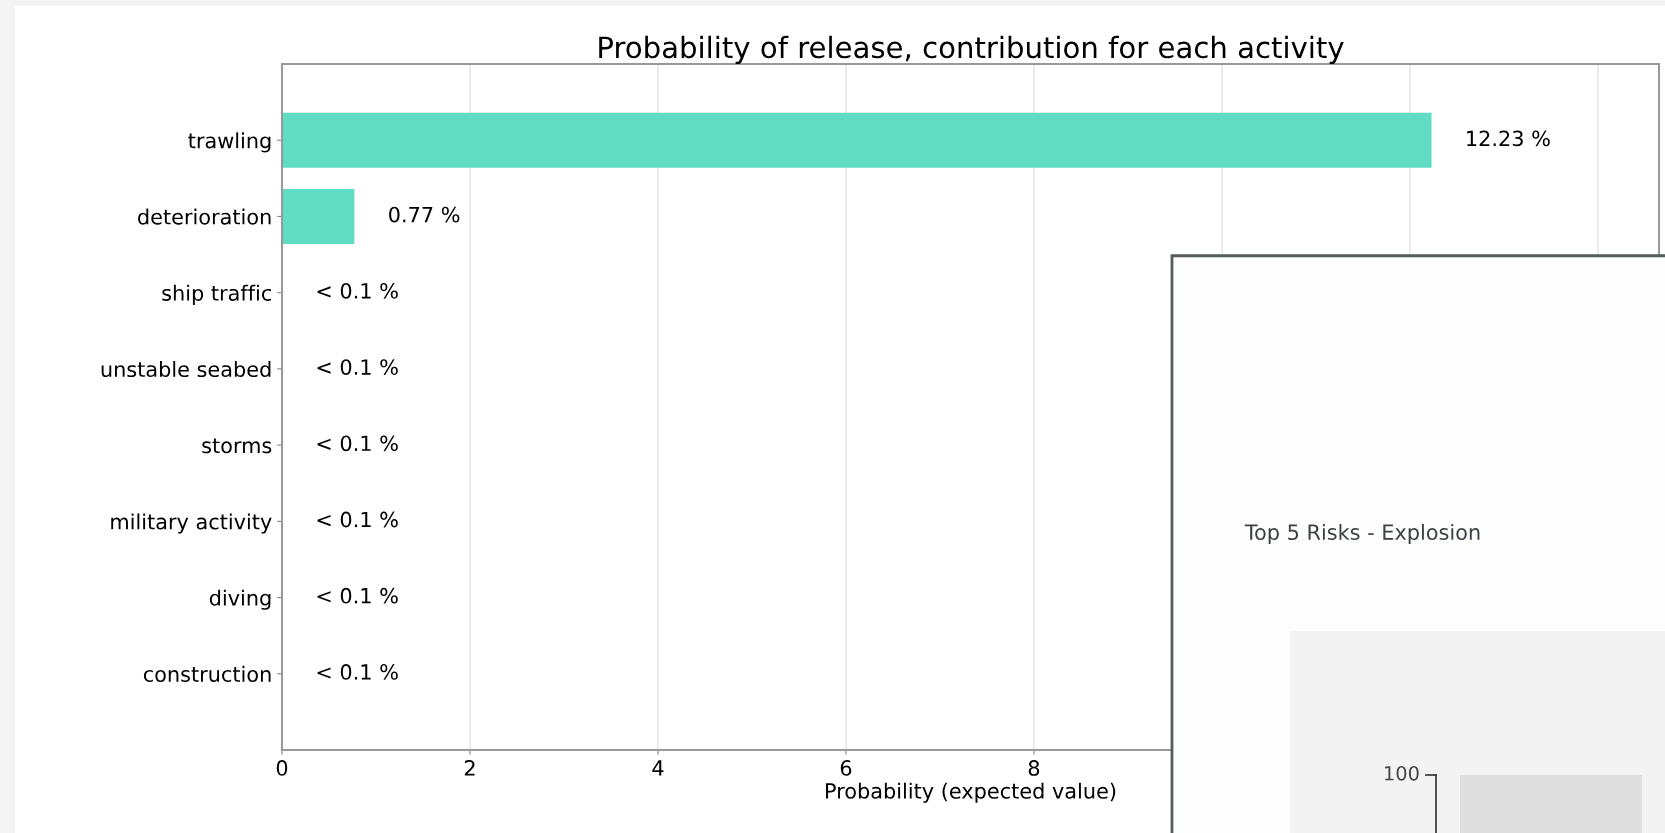 The width and height of the screenshot is (1665, 833). Describe the element at coordinates (424, 214) in the screenshot. I see `data-label: 0.77 %` at that location.